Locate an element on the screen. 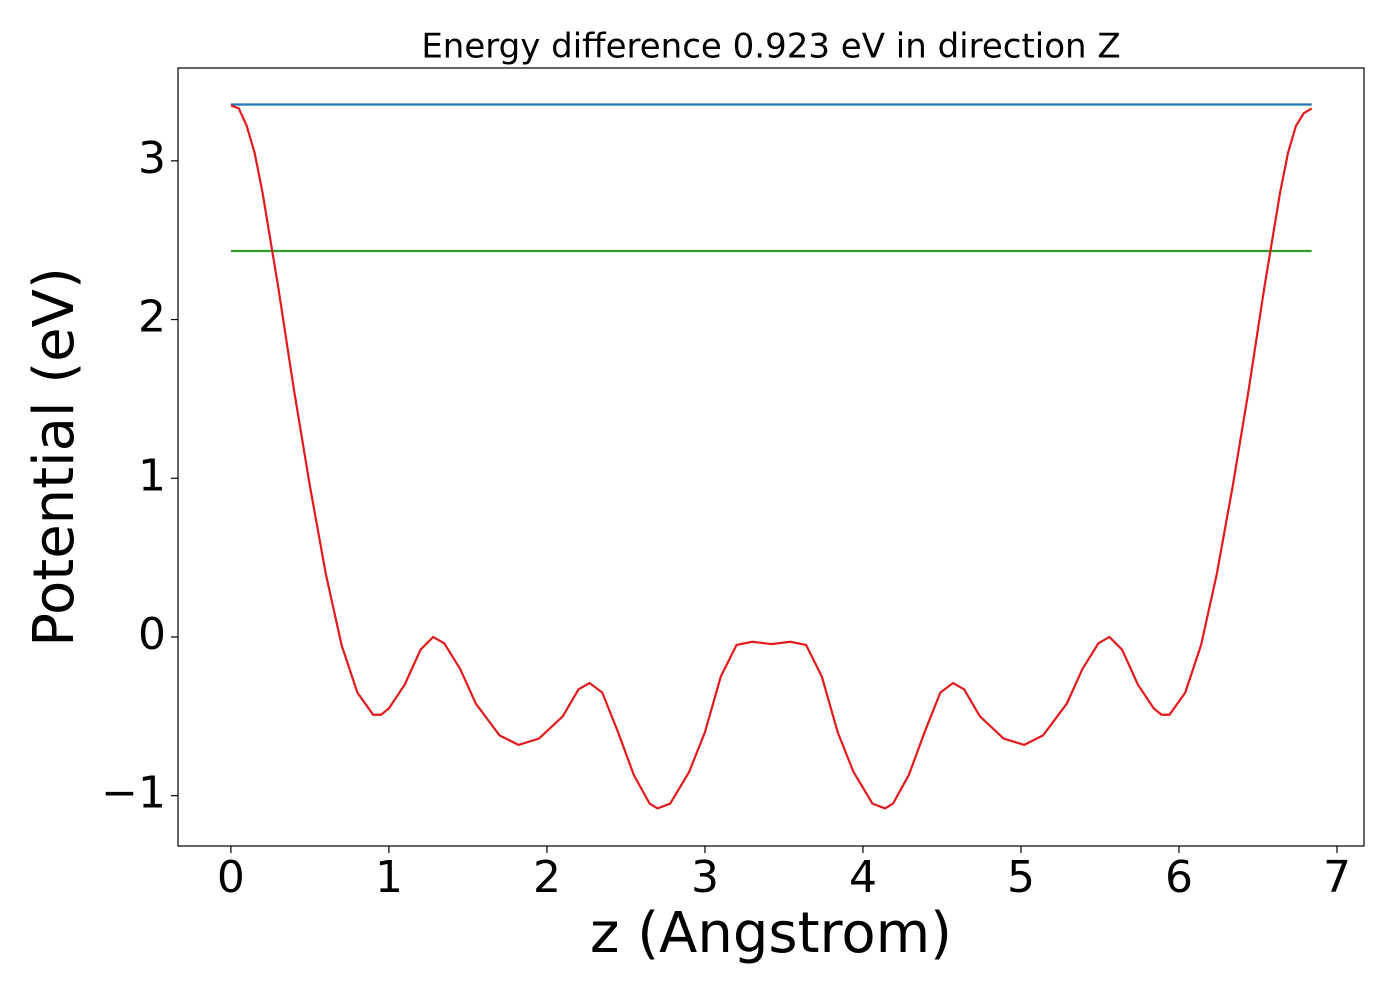 The height and width of the screenshot is (1000, 1400). x-tick-label: 4 is located at coordinates (863, 877).